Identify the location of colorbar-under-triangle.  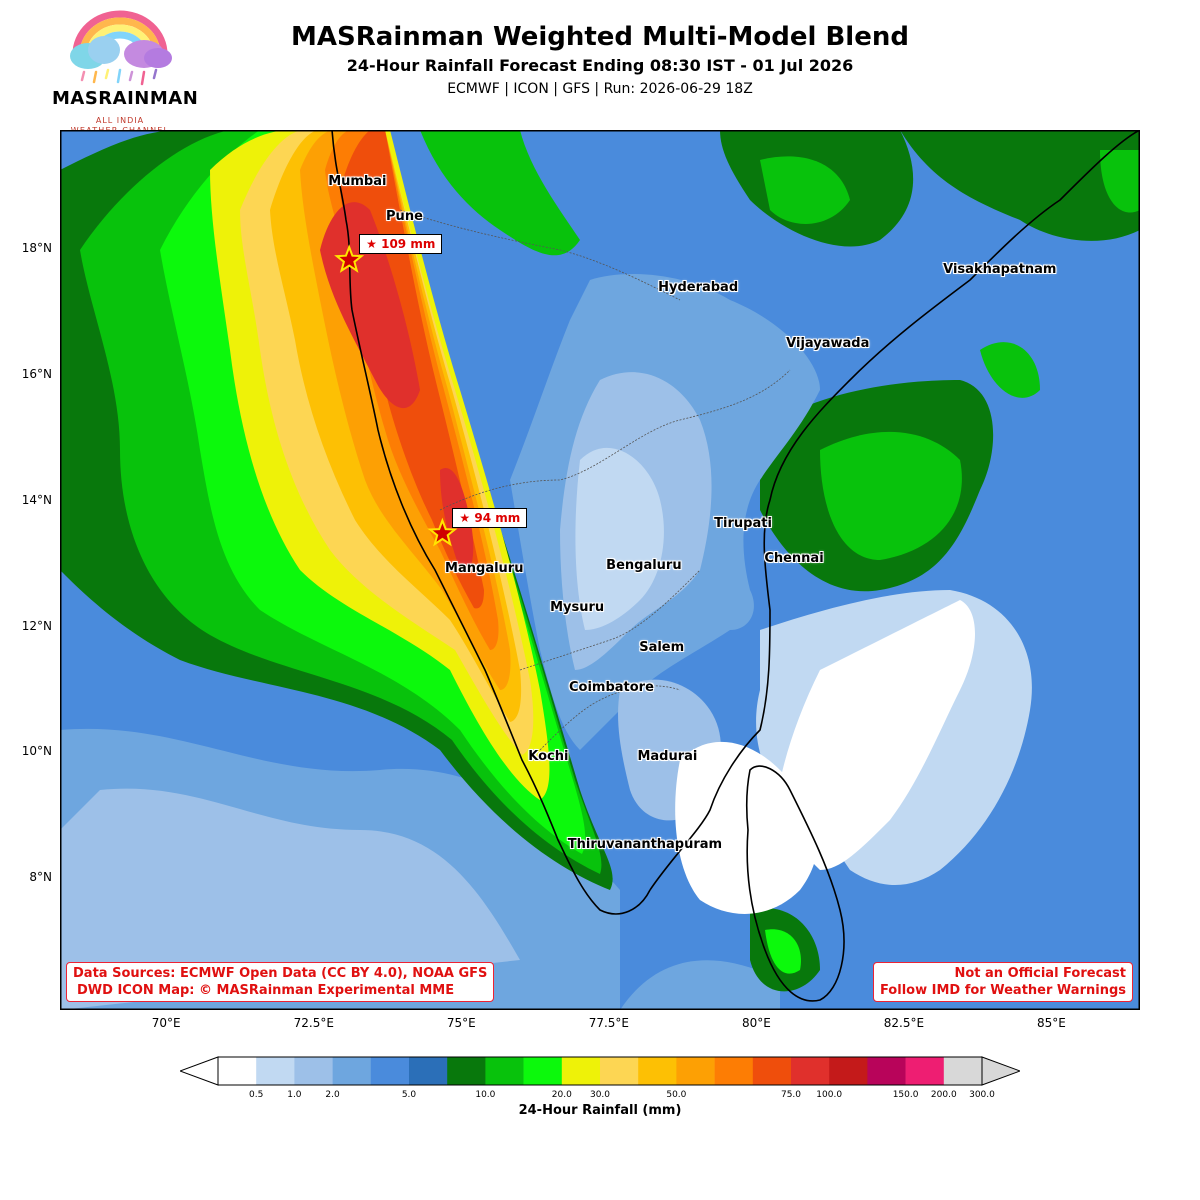
(199, 1071).